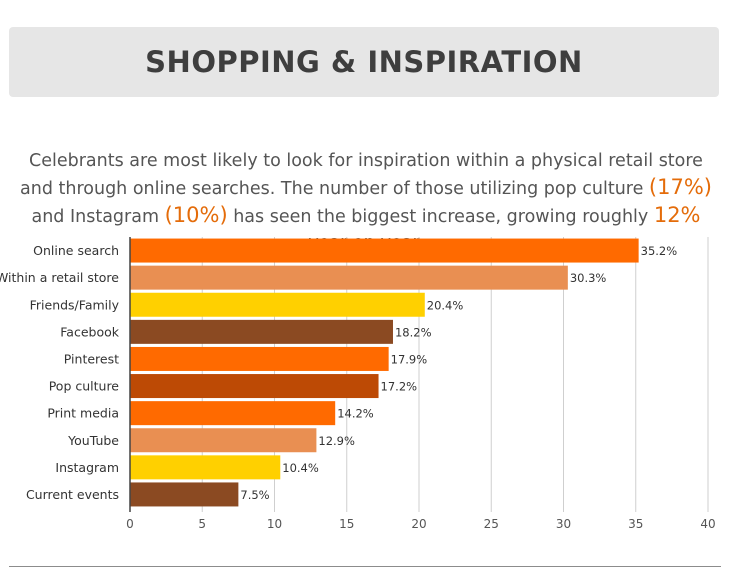 This screenshot has width=750, height=572. I want to click on x-tick-label: 10, so click(274, 524).